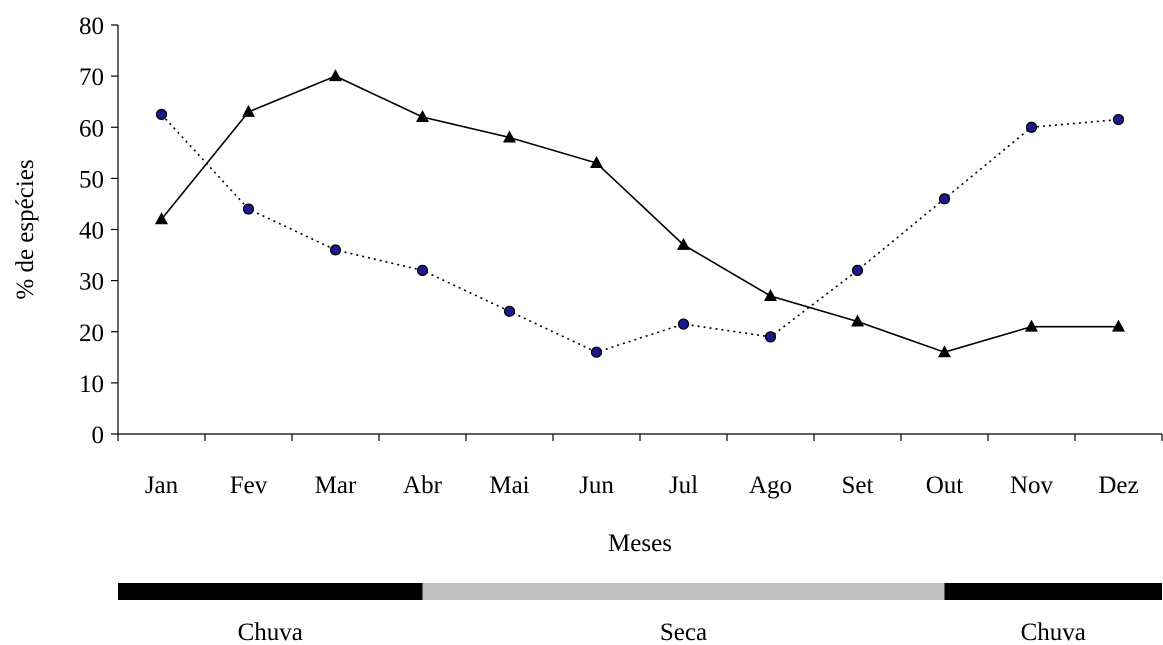  I want to click on x-tick-label: Mai, so click(509, 485).